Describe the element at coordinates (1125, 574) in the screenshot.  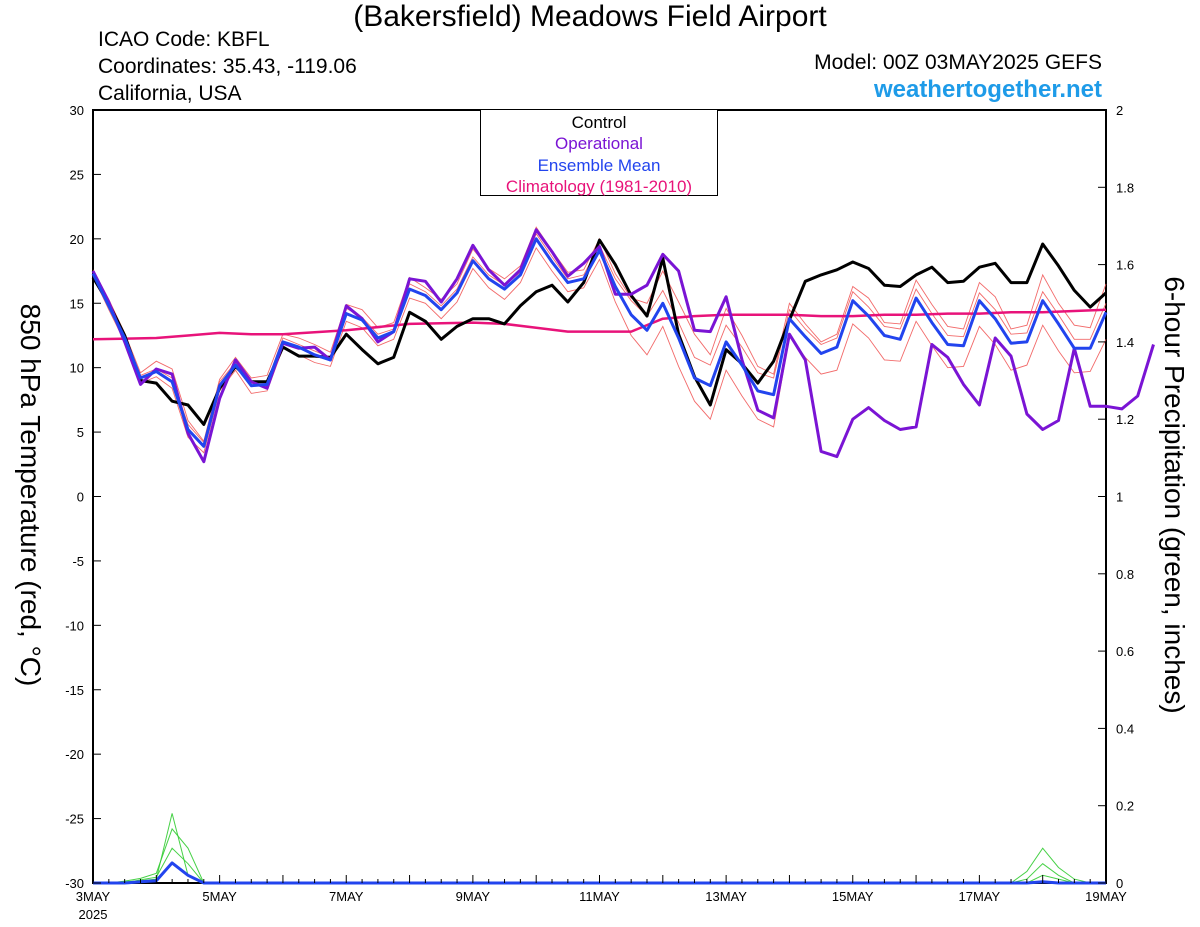
I see `y-right-tick-label: 0.8` at that location.